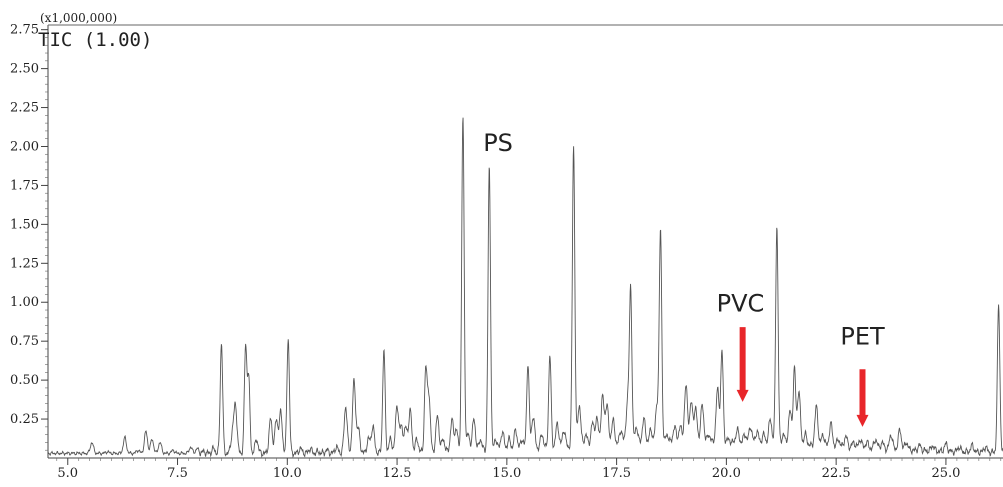  Describe the element at coordinates (24, 185) in the screenshot. I see `y-tick-label: 1.75` at that location.